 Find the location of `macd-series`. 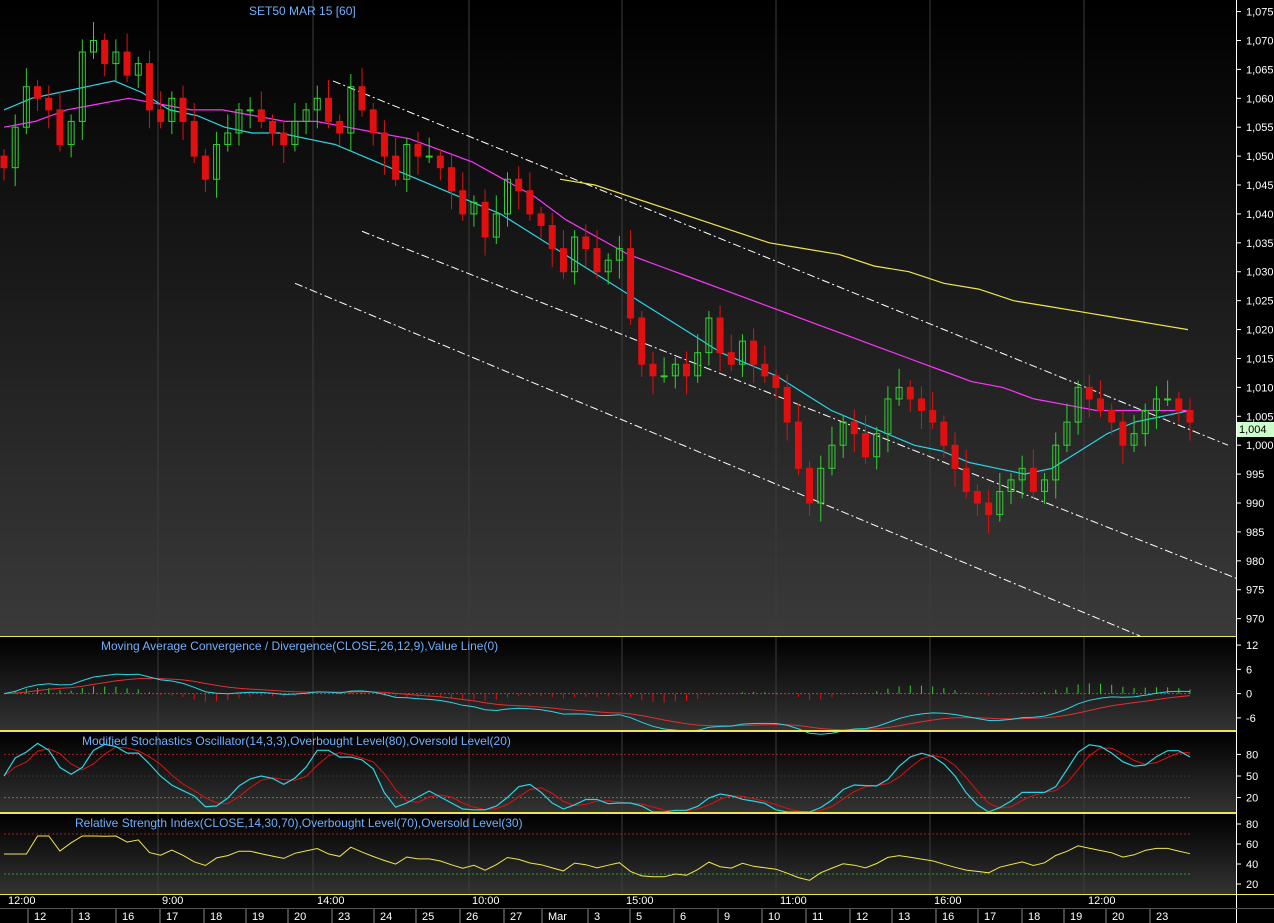

macd-series is located at coordinates (597, 704).